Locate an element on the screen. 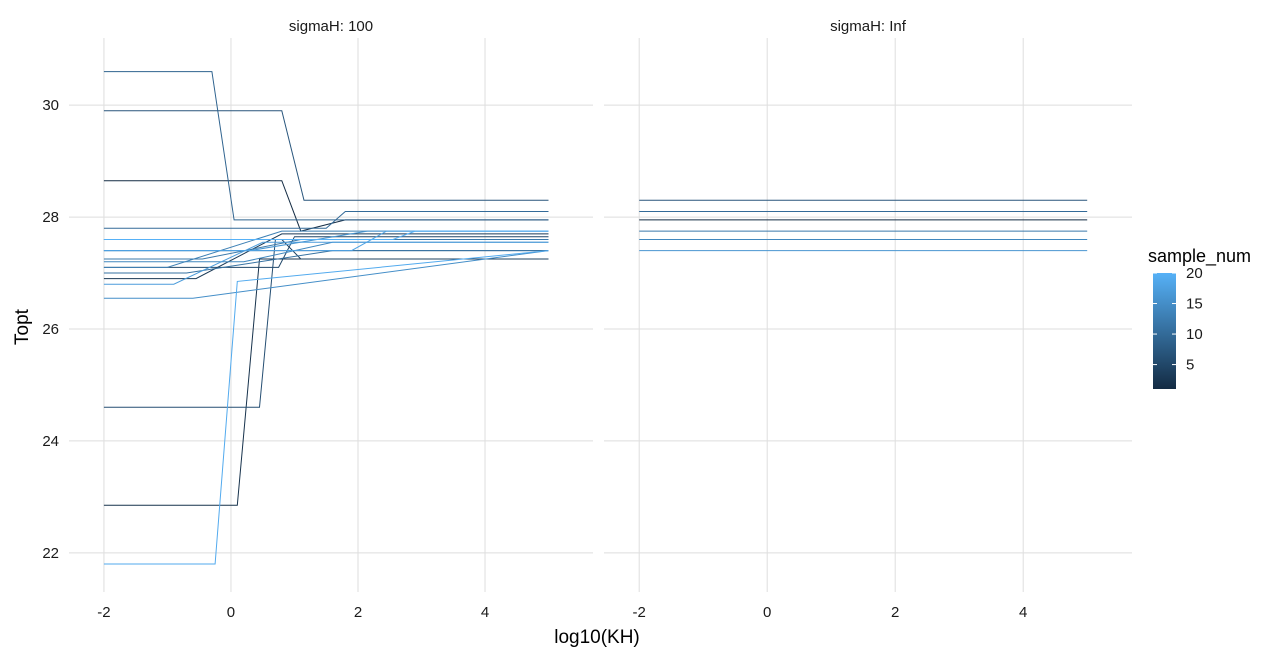 The height and width of the screenshot is (658, 1280). x-axis-title: log10(KH) is located at coordinates (597, 637).